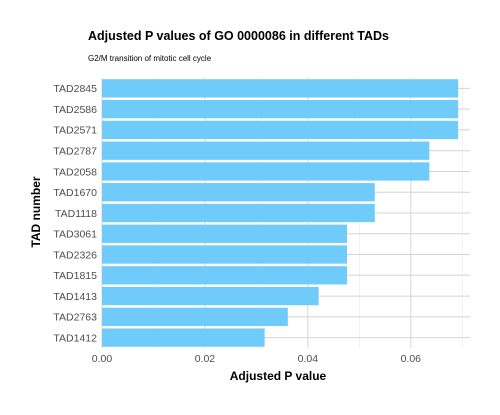  What do you see at coordinates (75, 235) in the screenshot?
I see `y-tick-label: TAD3061` at bounding box center [75, 235].